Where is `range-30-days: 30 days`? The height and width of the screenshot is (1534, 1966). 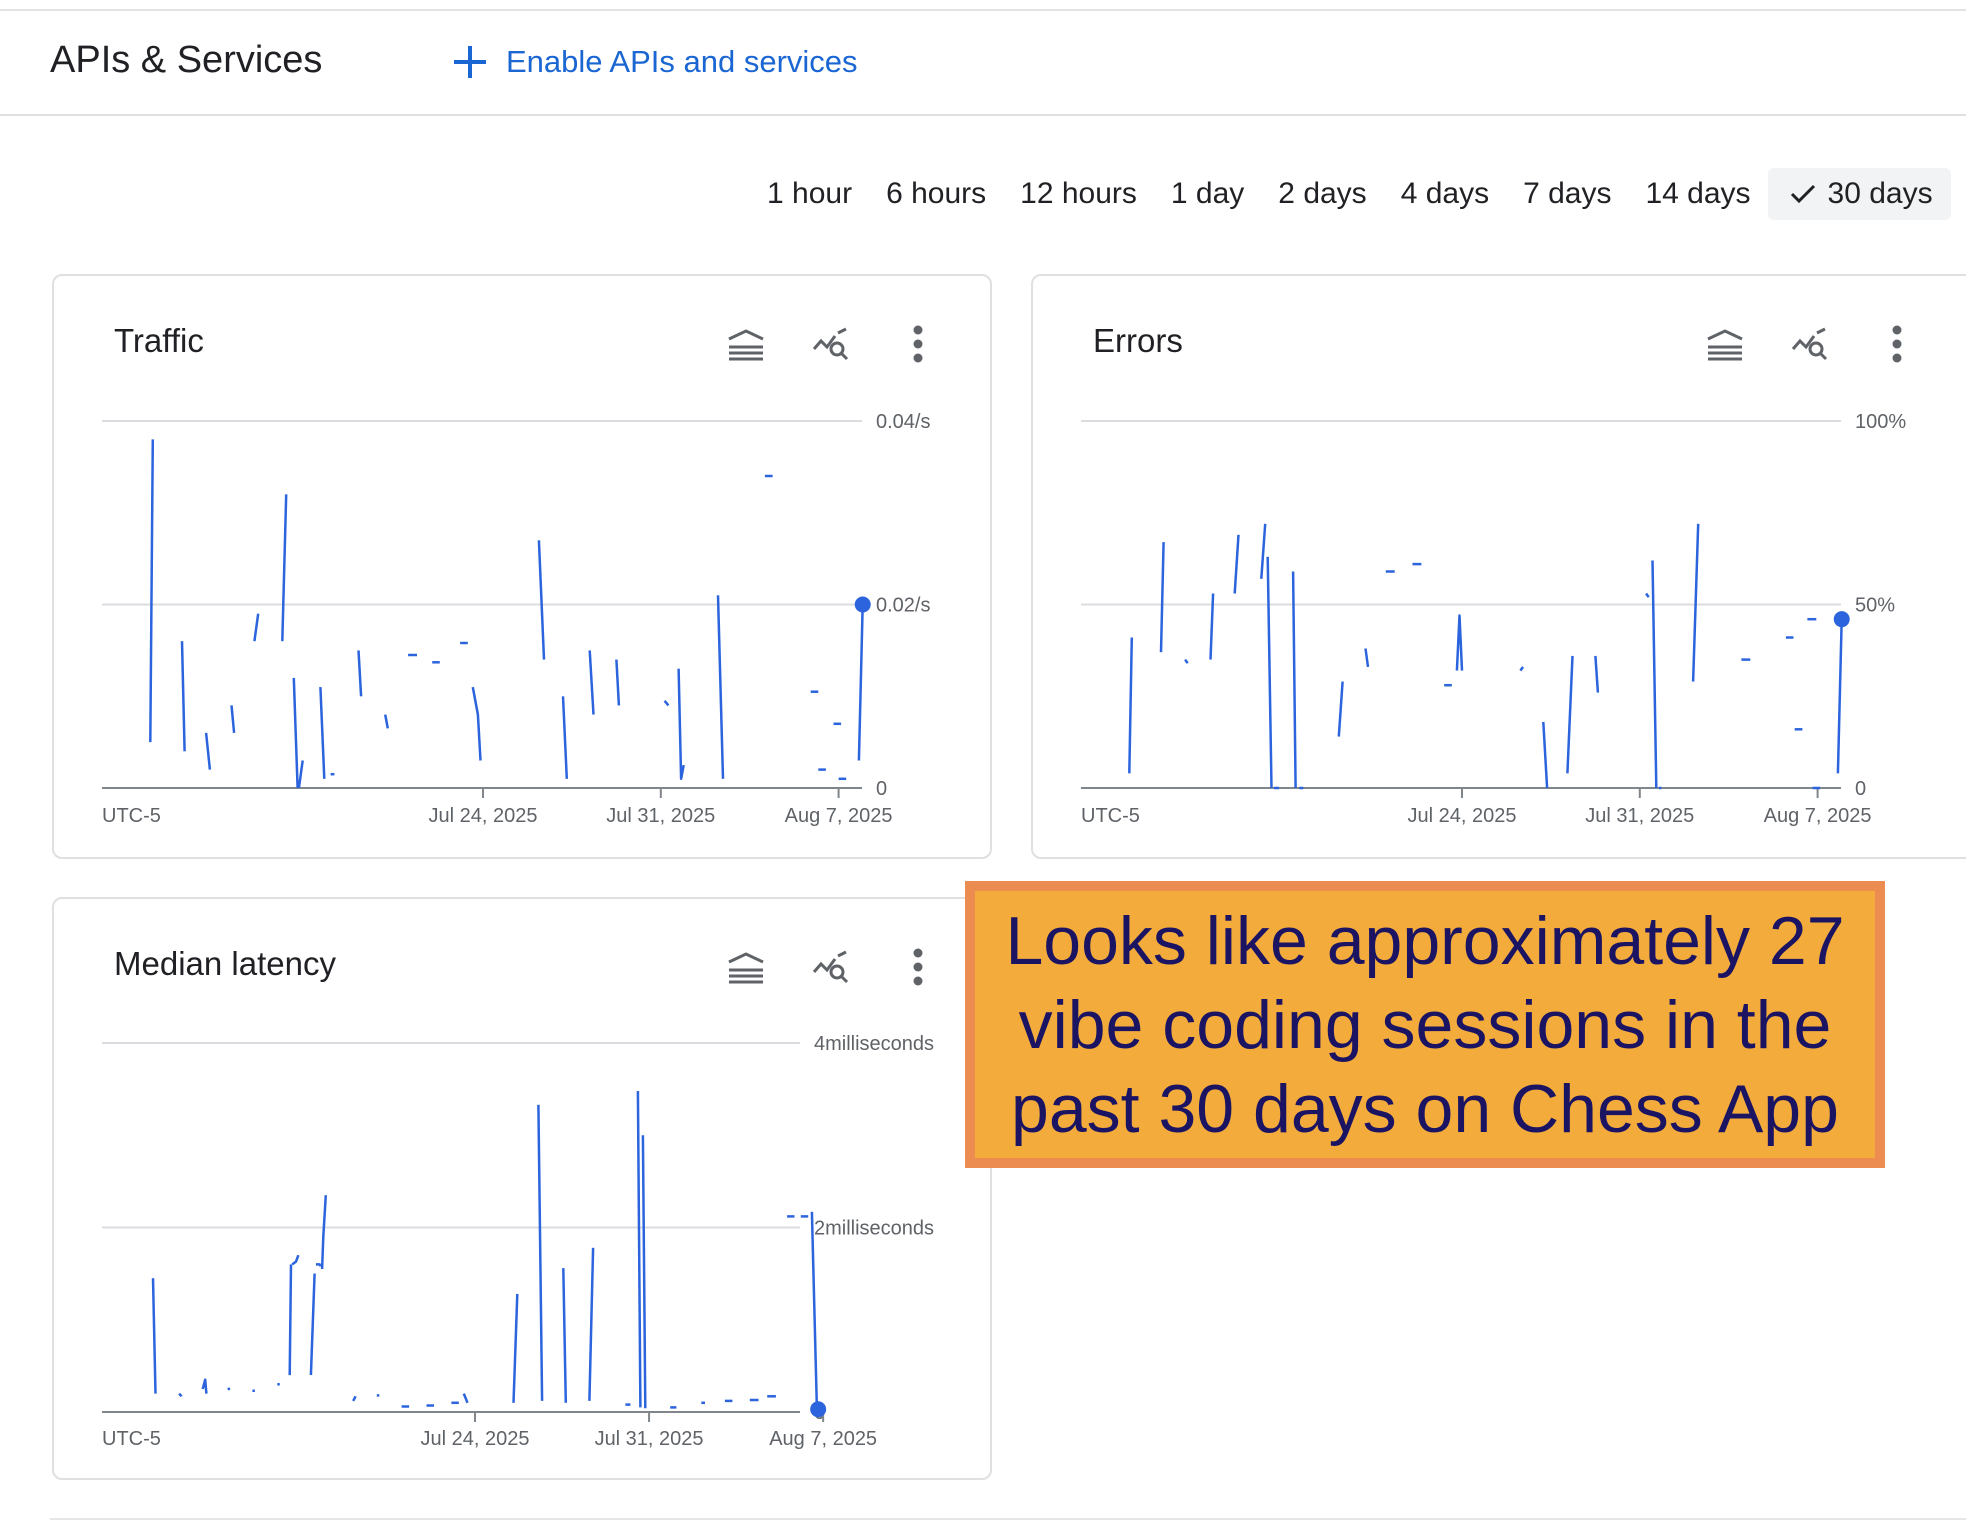 range-30-days: 30 days is located at coordinates (1859, 194).